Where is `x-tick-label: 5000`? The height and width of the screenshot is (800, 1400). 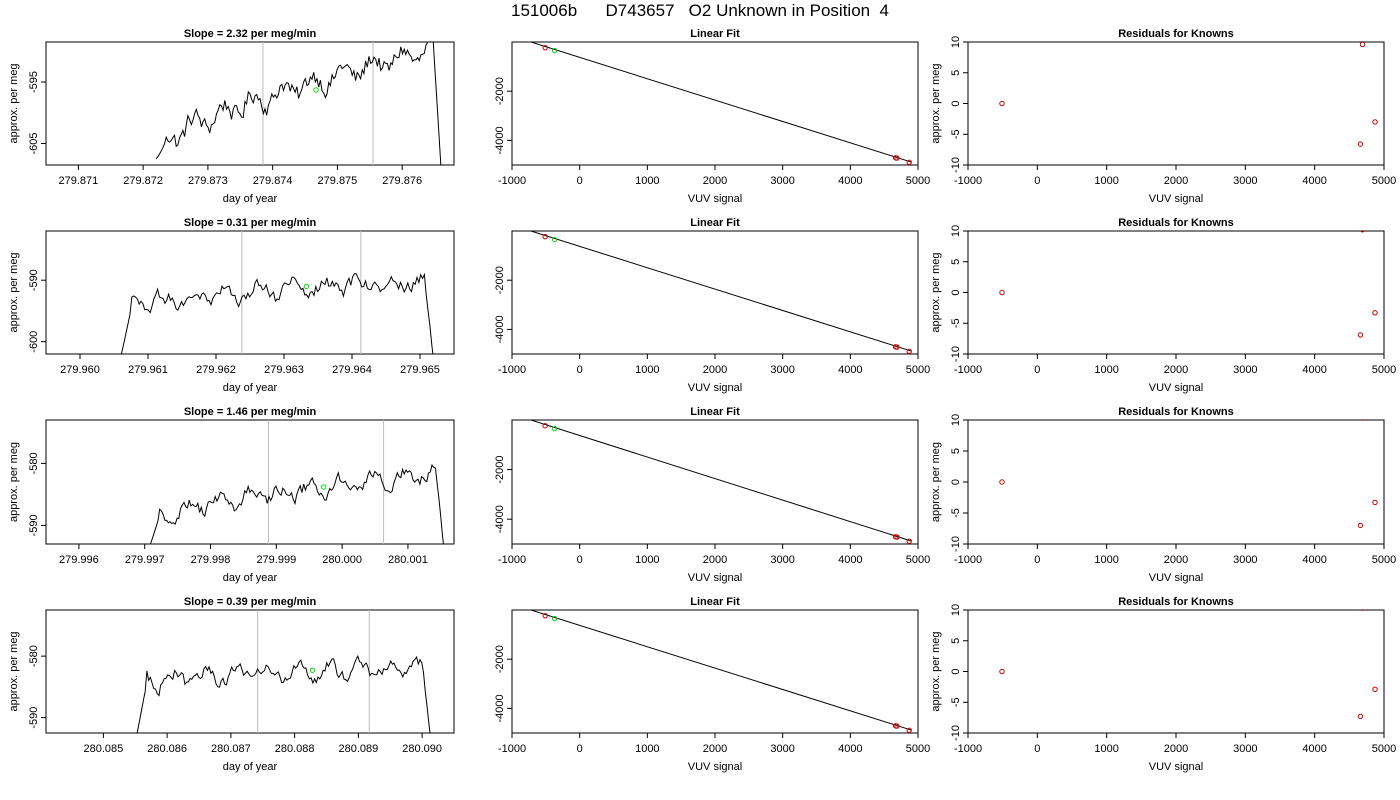 x-tick-label: 5000 is located at coordinates (1384, 749).